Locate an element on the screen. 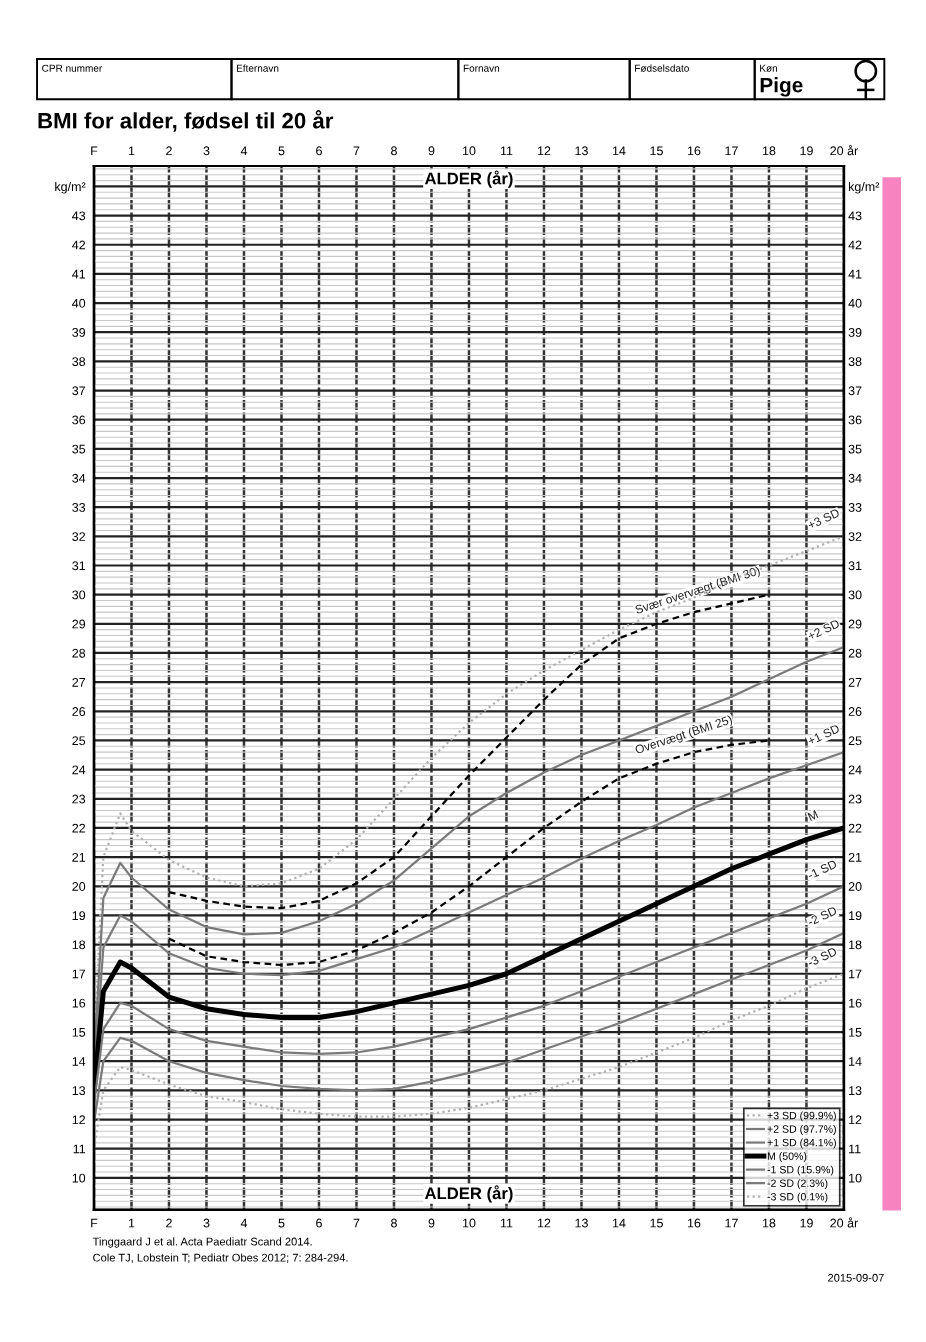  x-axis-title: ALDER (år) is located at coordinates (468, 179).